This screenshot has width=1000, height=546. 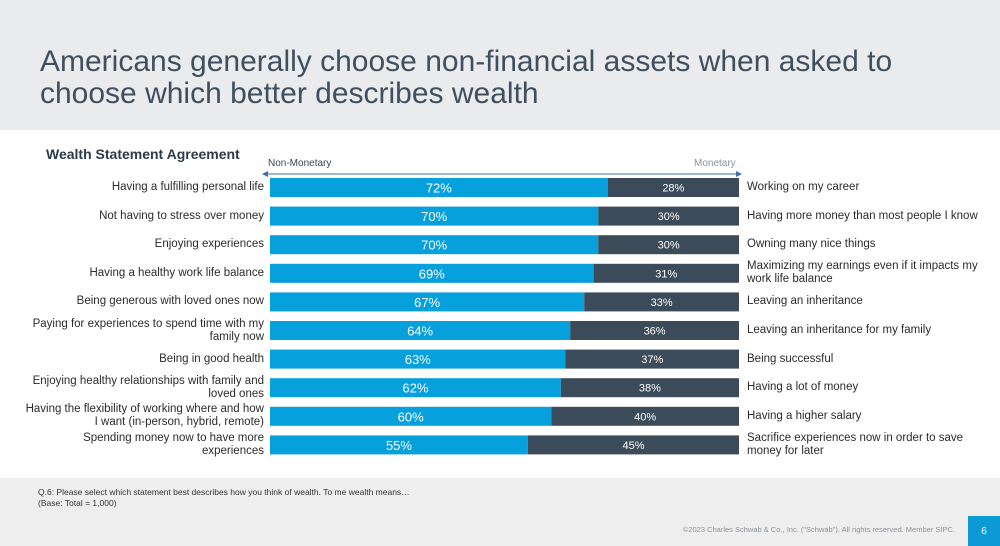 I want to click on row-label-monetary: Having a lot of money, so click(x=803, y=387).